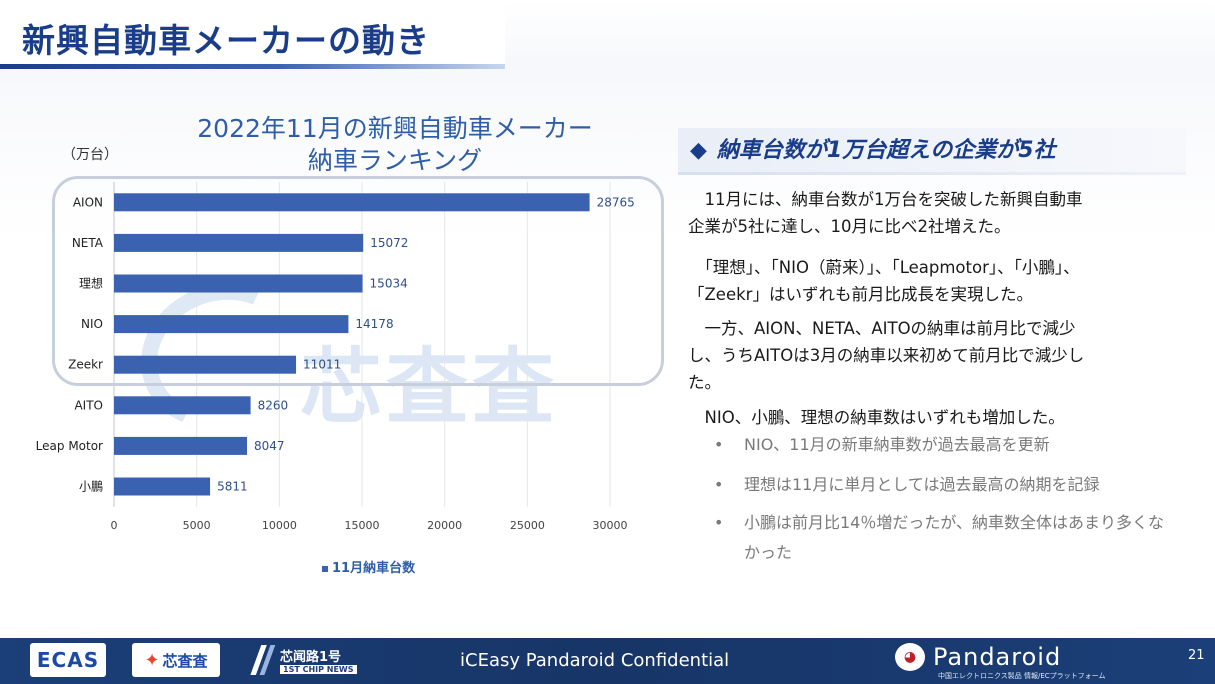  Describe the element at coordinates (263, 660) in the screenshot. I see `chip-news-slash-icon` at that location.